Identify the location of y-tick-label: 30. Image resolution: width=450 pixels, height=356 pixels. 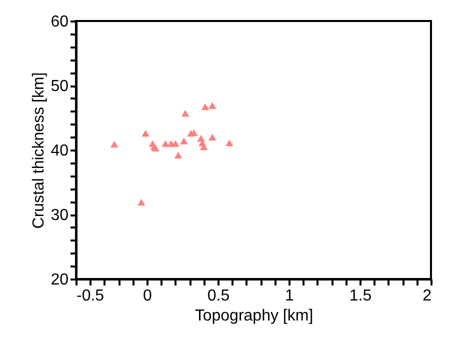
(59, 215).